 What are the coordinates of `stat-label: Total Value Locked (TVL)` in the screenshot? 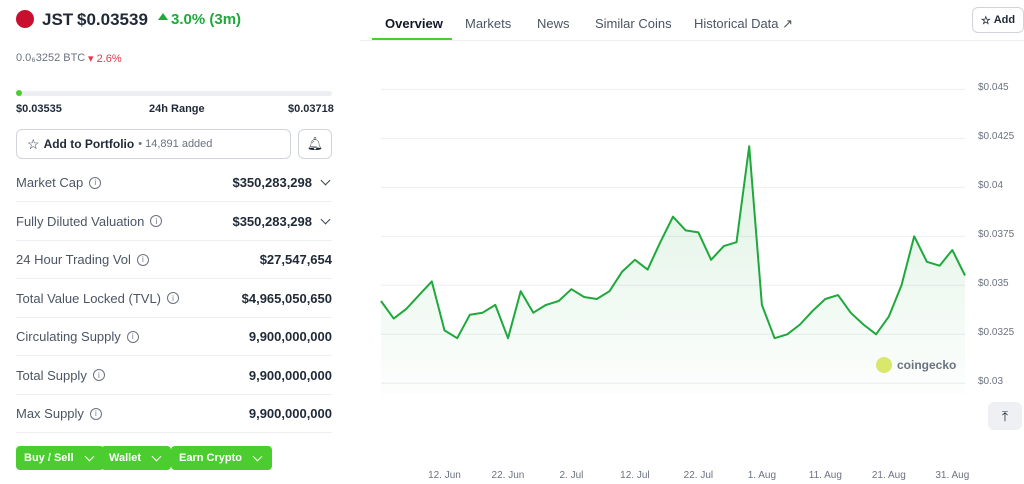 It's located at (88, 298).